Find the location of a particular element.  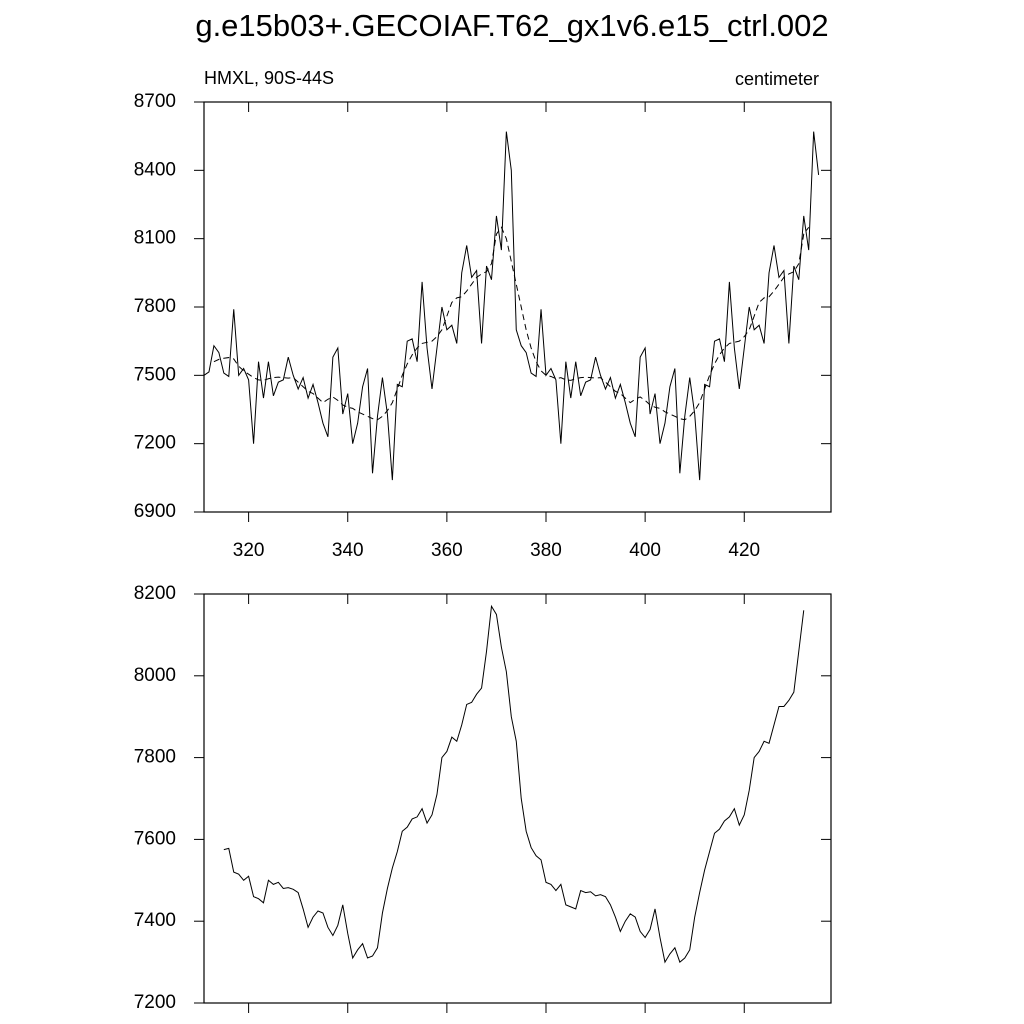

y-tick-label: 8400 is located at coordinates (155, 169).